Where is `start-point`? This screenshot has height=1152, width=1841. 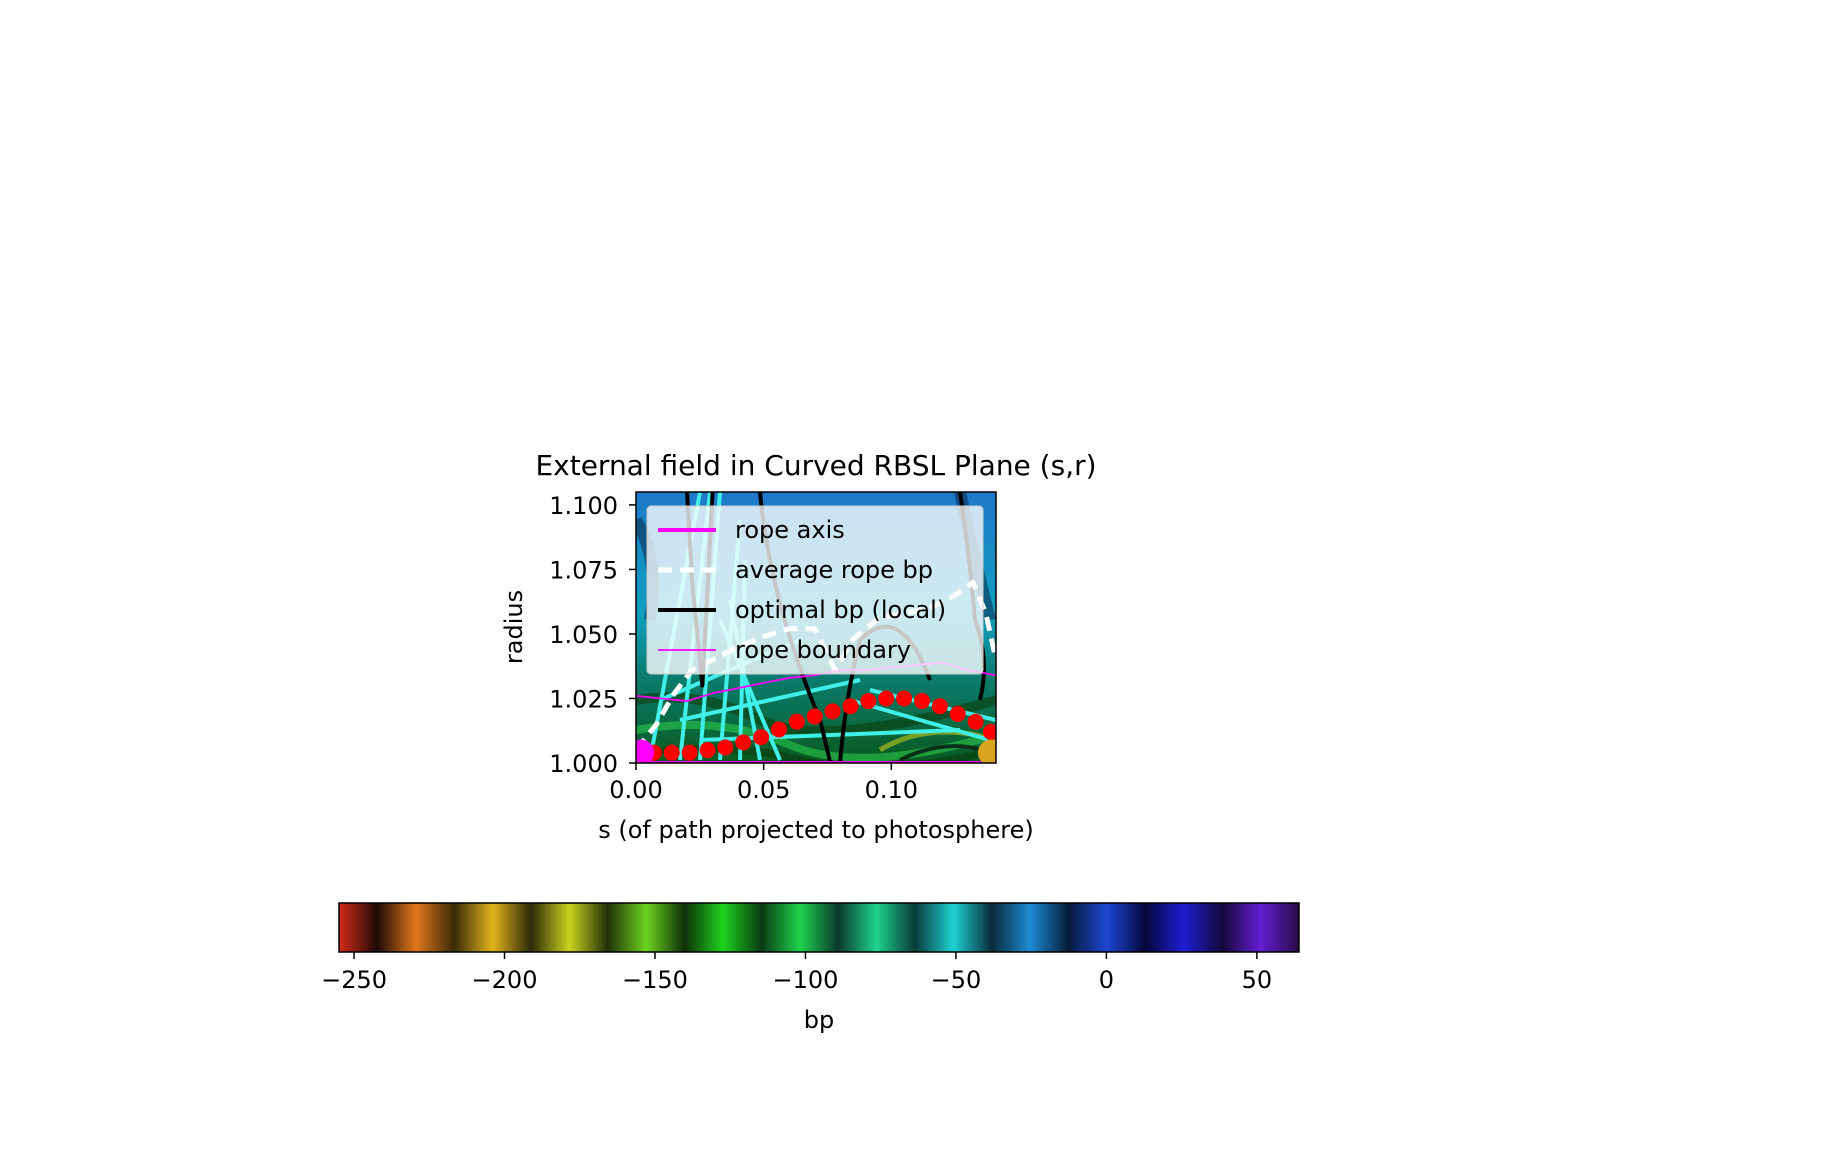 start-point is located at coordinates (645, 751).